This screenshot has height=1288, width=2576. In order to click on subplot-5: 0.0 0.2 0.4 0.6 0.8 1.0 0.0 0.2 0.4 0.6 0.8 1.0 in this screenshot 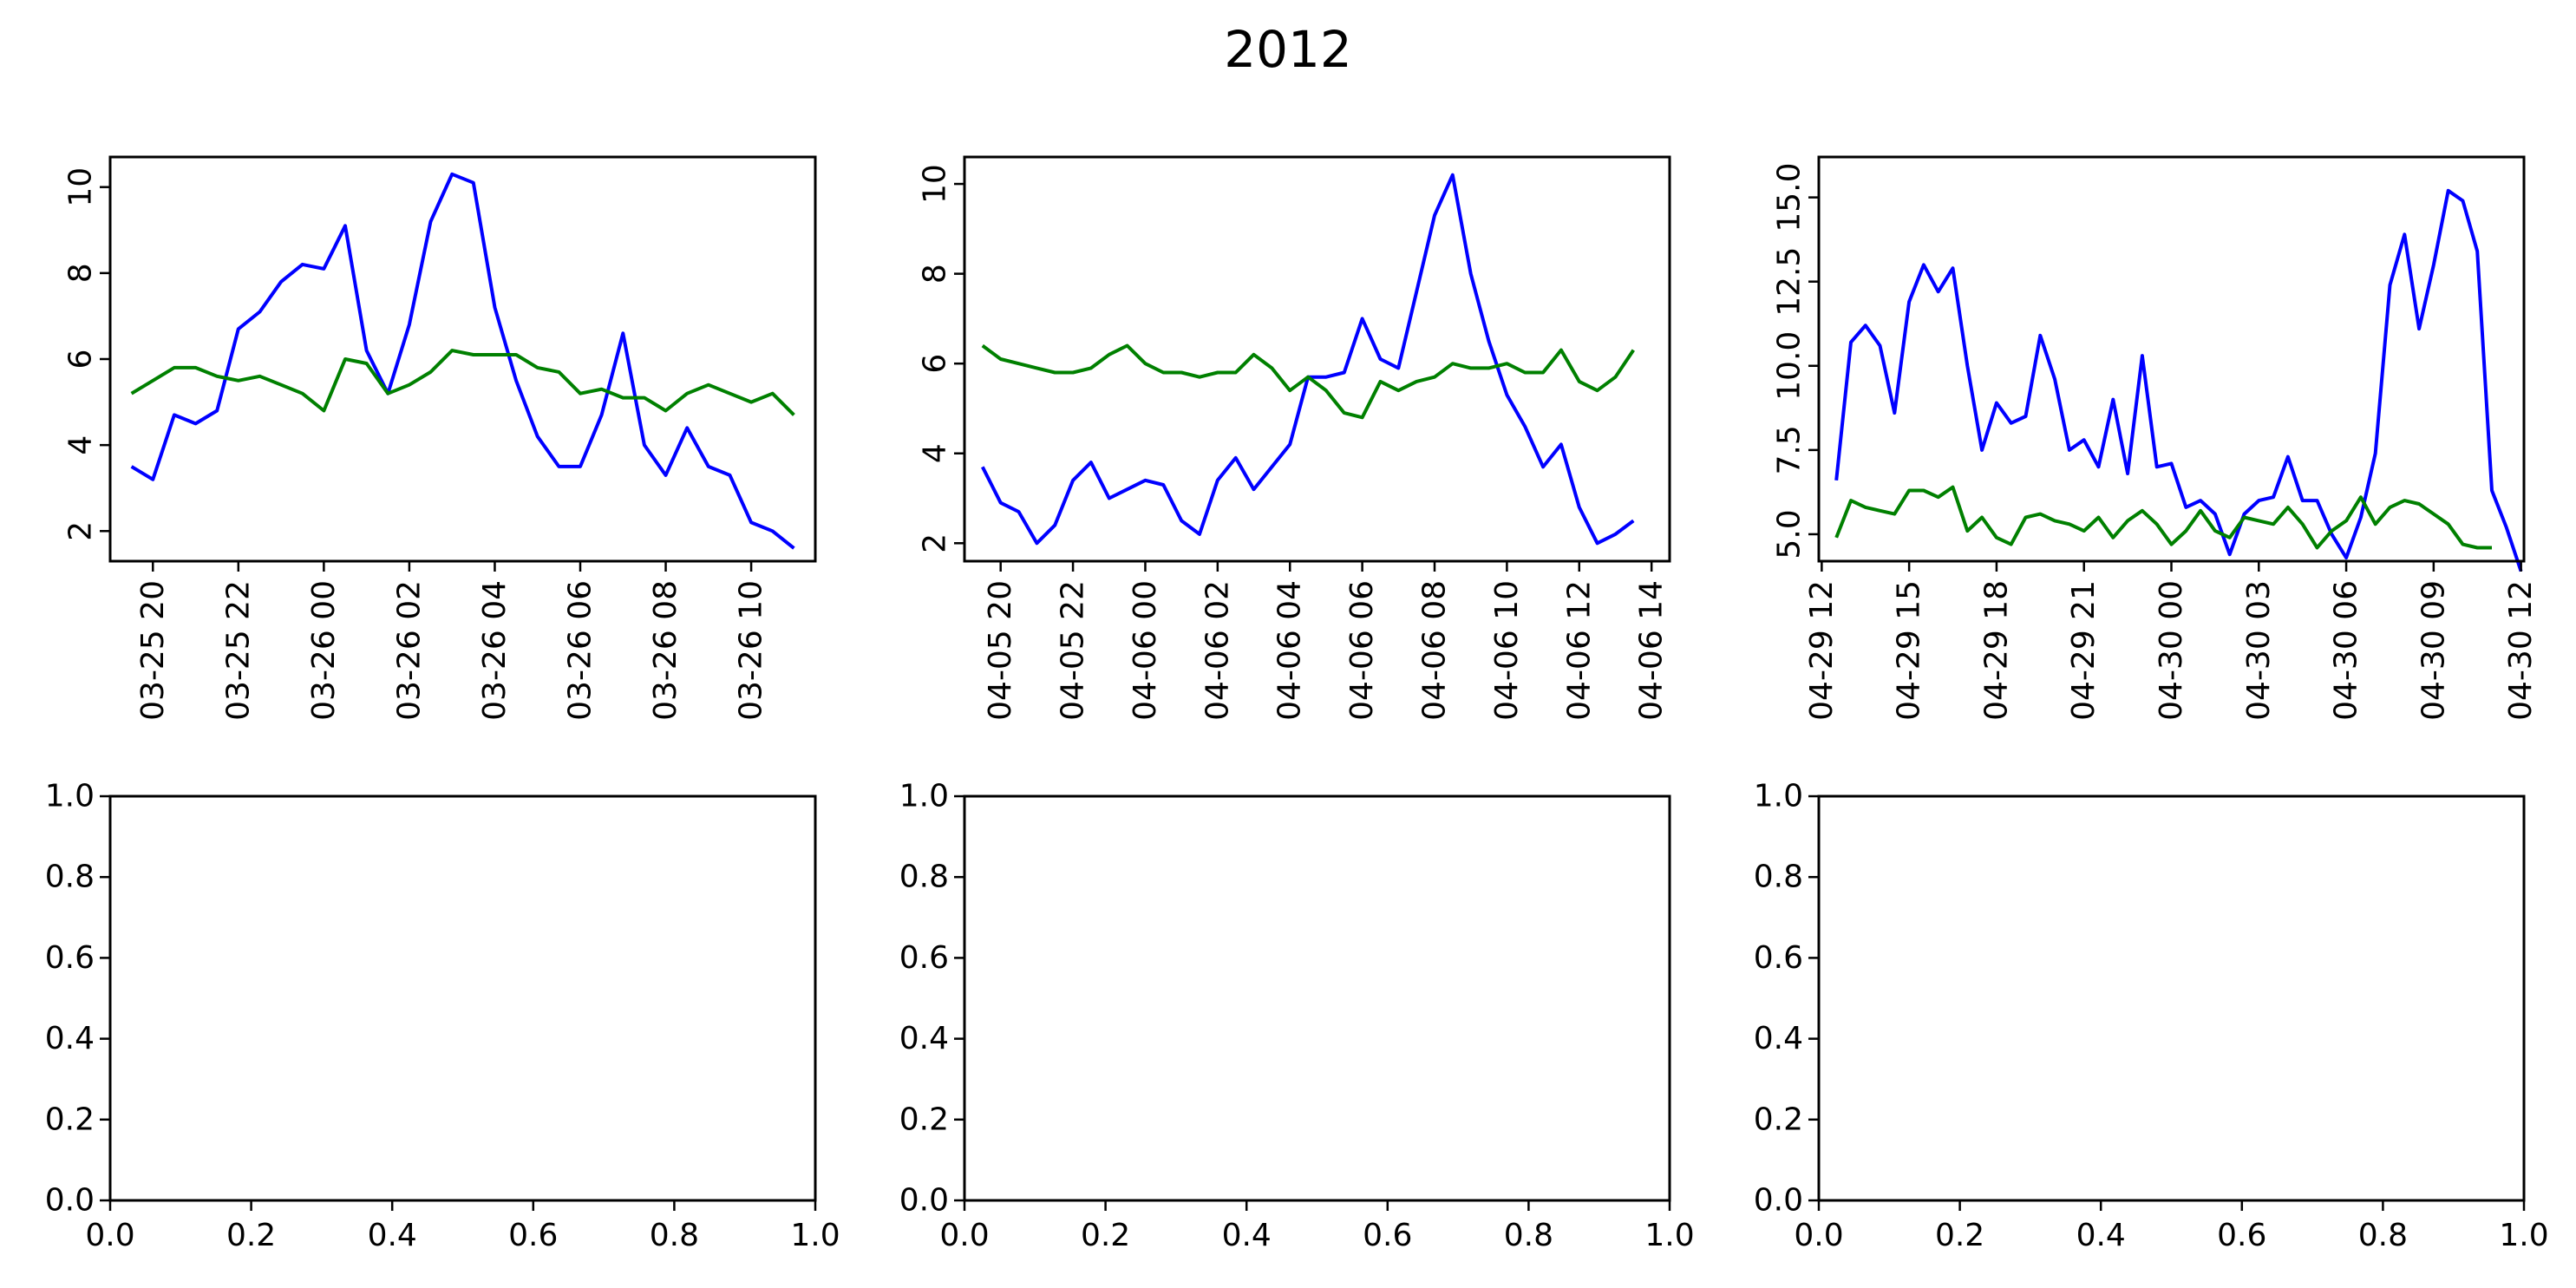, I will do `click(1297, 1016)`.